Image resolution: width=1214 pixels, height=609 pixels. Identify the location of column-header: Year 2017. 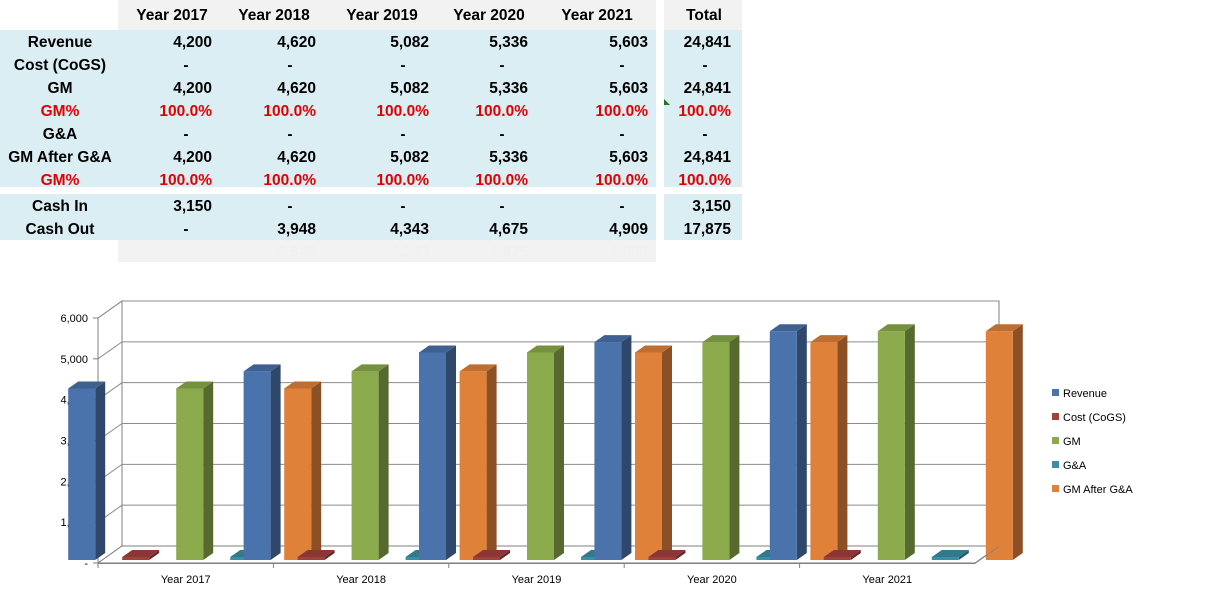
(172, 15).